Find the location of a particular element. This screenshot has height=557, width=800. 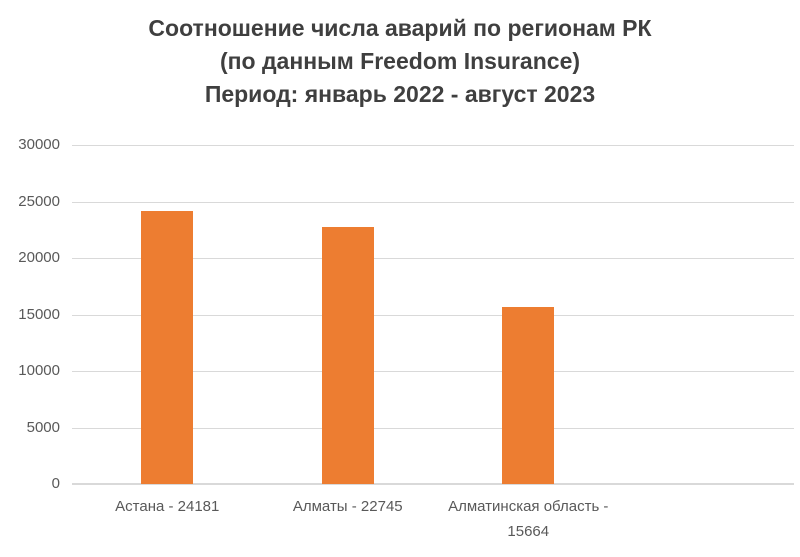

x-axis-line is located at coordinates (433, 484).